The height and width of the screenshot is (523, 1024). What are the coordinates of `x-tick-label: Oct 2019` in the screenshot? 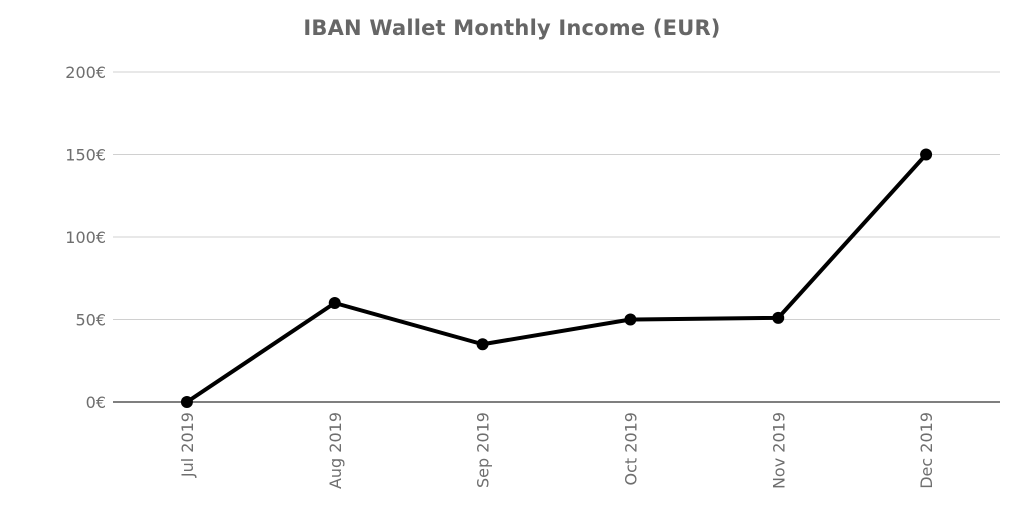 It's located at (630, 448).